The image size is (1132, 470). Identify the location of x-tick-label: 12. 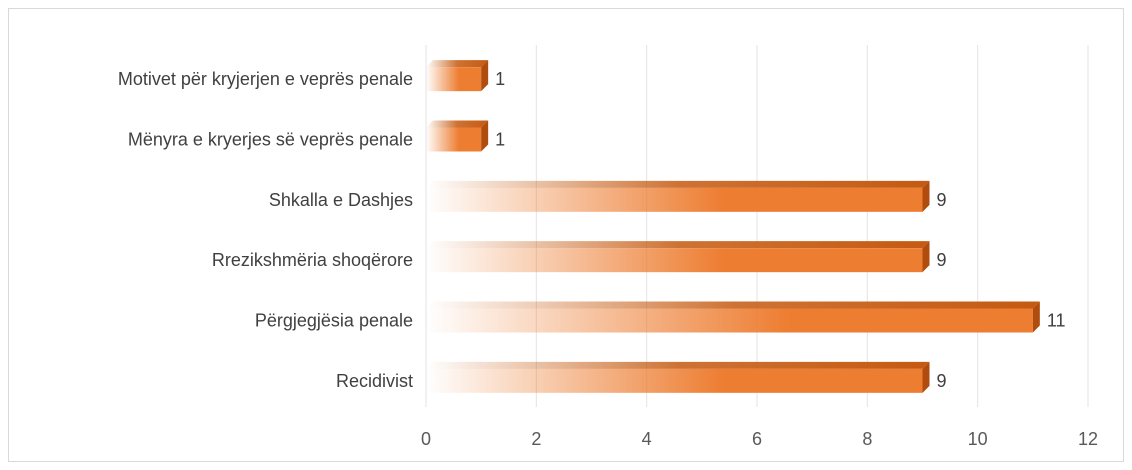
(1088, 439).